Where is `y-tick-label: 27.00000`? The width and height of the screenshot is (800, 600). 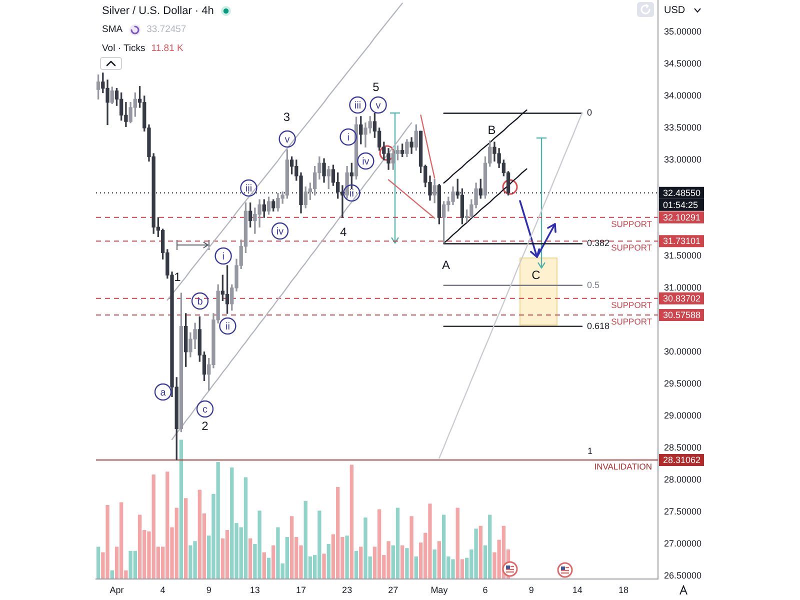
y-tick-label: 27.00000 is located at coordinates (683, 543).